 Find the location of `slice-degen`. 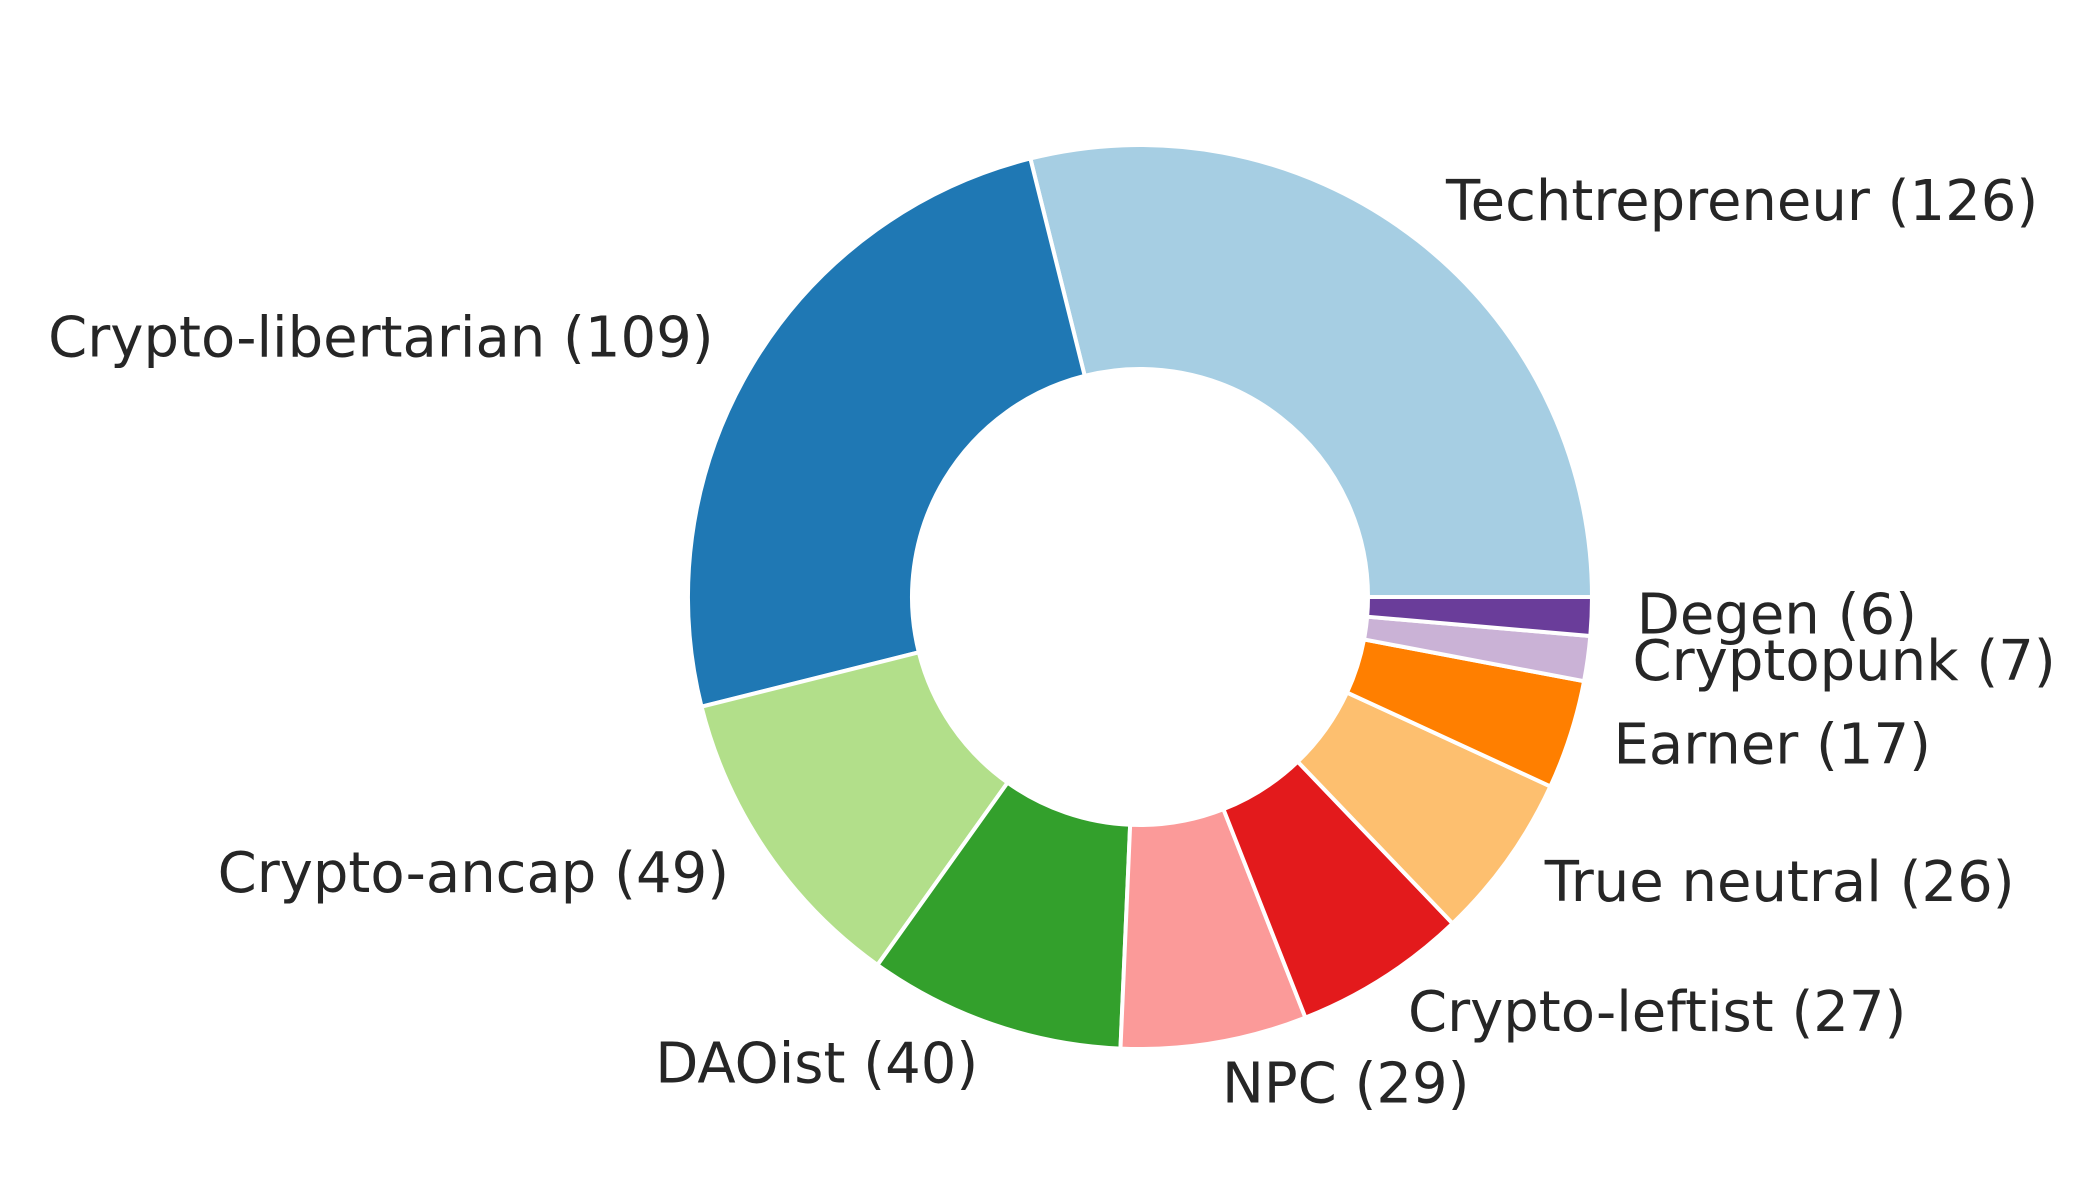

slice-degen is located at coordinates (1479, 617).